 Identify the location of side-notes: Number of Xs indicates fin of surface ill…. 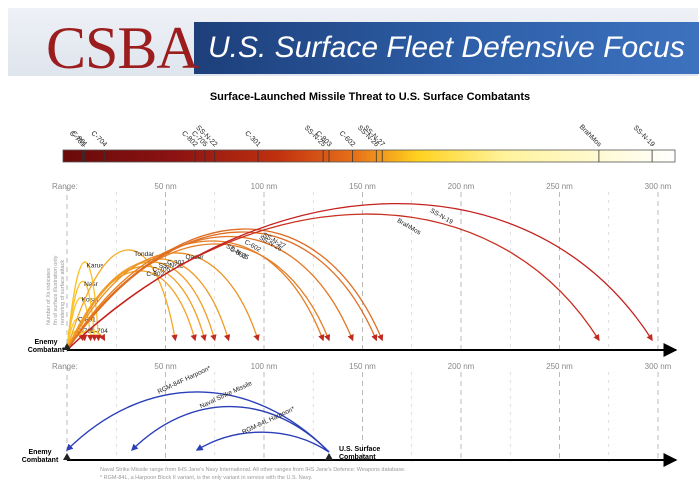
(56, 290).